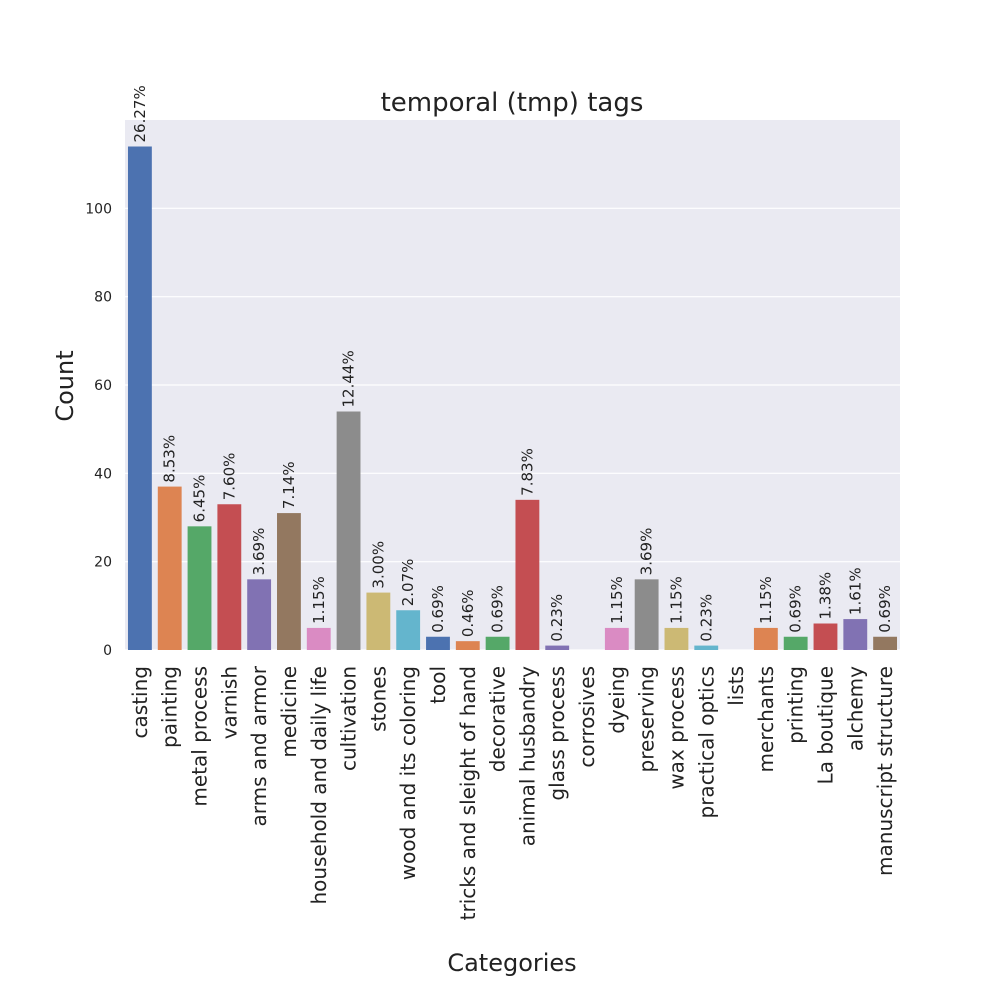 The image size is (1000, 1000). Describe the element at coordinates (468, 793) in the screenshot. I see `x-tick-label: tricks and sleight of hand` at that location.